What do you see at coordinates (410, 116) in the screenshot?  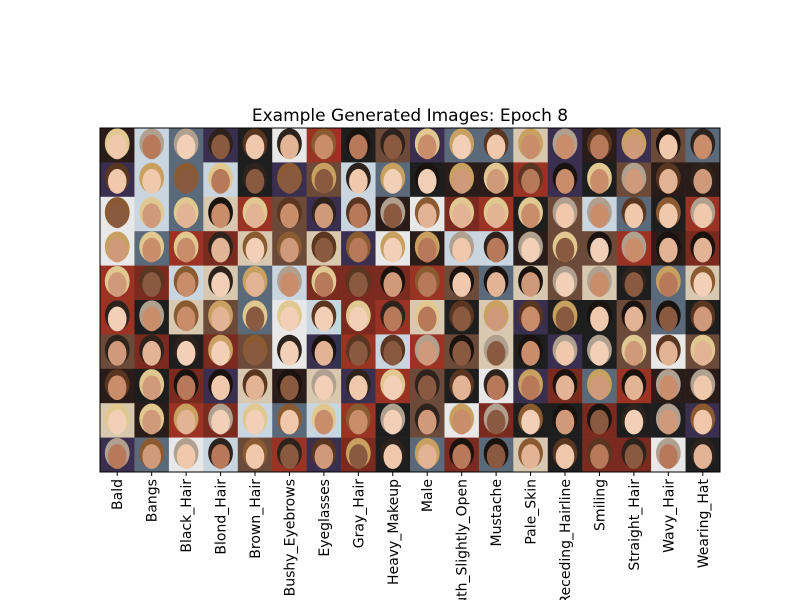 I see `chart-title: Example Generated Images: Epoch 8` at bounding box center [410, 116].